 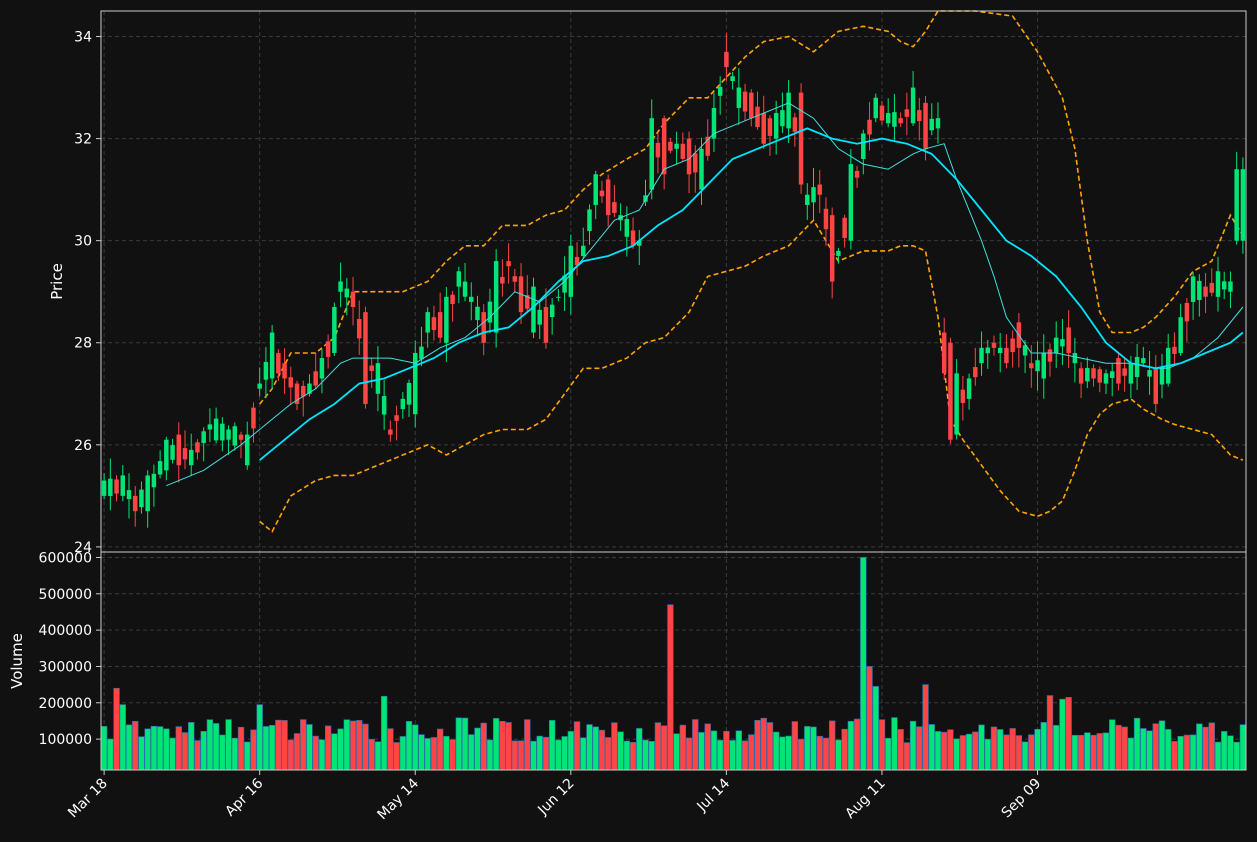 What do you see at coordinates (65, 704) in the screenshot?
I see `volume-tick-label: 200000` at bounding box center [65, 704].